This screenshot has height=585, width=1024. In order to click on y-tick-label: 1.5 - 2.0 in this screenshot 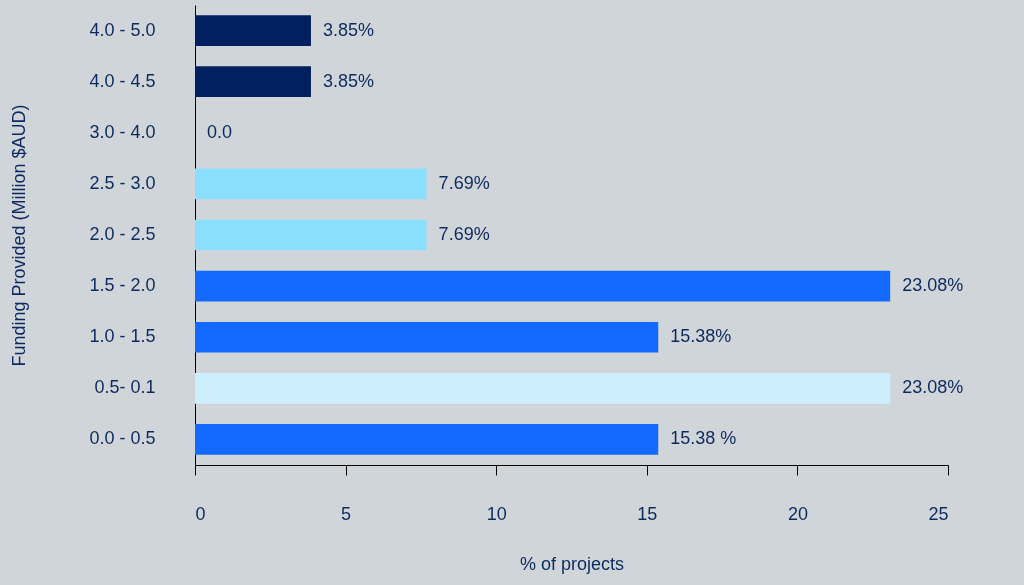, I will do `click(122, 285)`.